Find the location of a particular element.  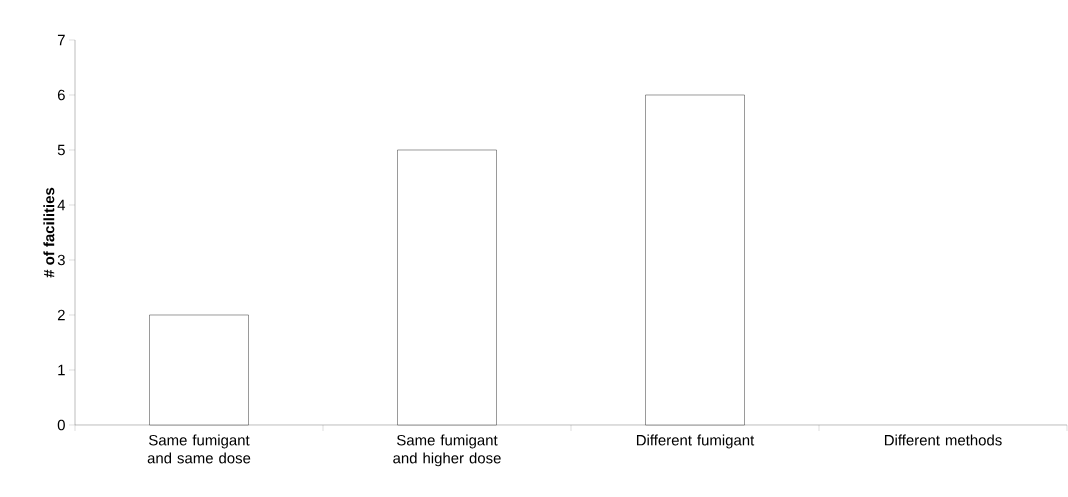

x-tick-label: Different methods is located at coordinates (943, 440).